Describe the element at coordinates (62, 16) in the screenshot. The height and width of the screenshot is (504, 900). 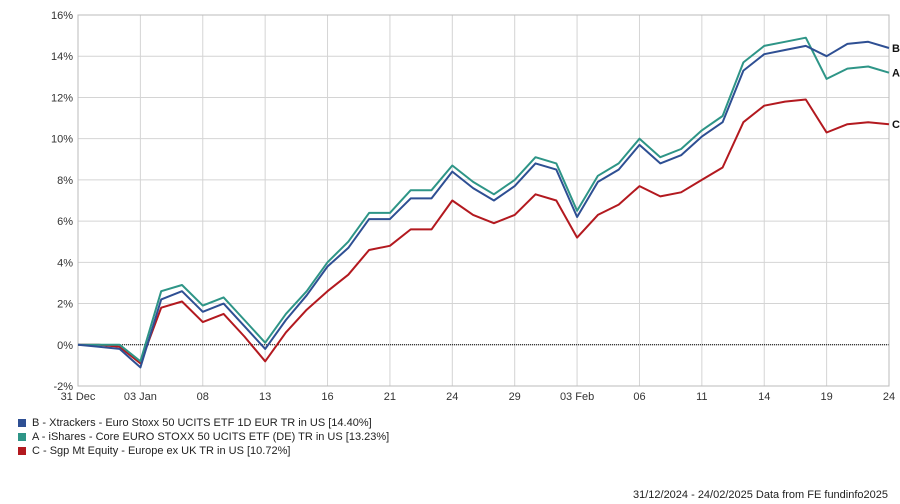
I see `y-tick-label: 16%` at that location.